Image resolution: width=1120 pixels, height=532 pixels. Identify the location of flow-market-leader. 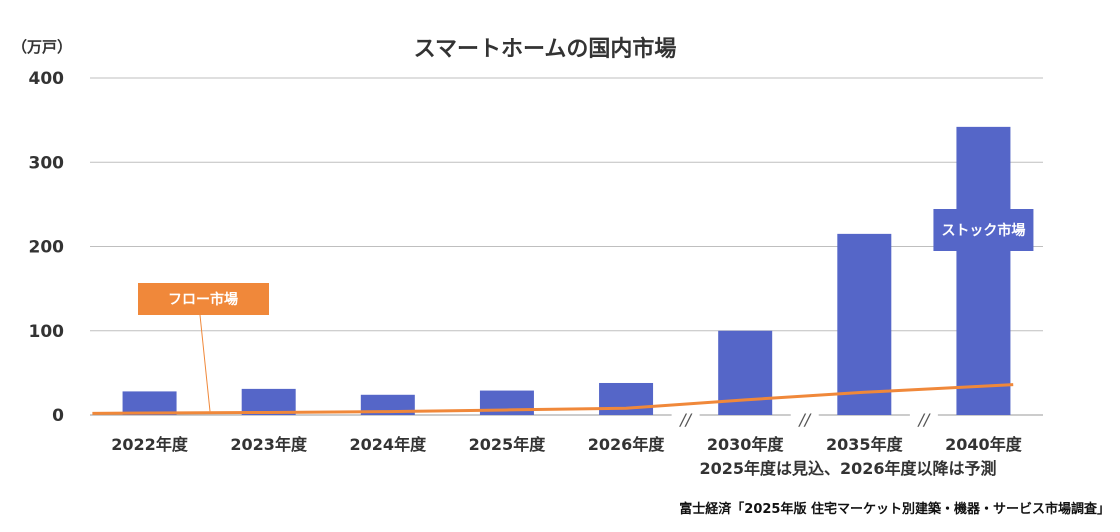
(205, 363).